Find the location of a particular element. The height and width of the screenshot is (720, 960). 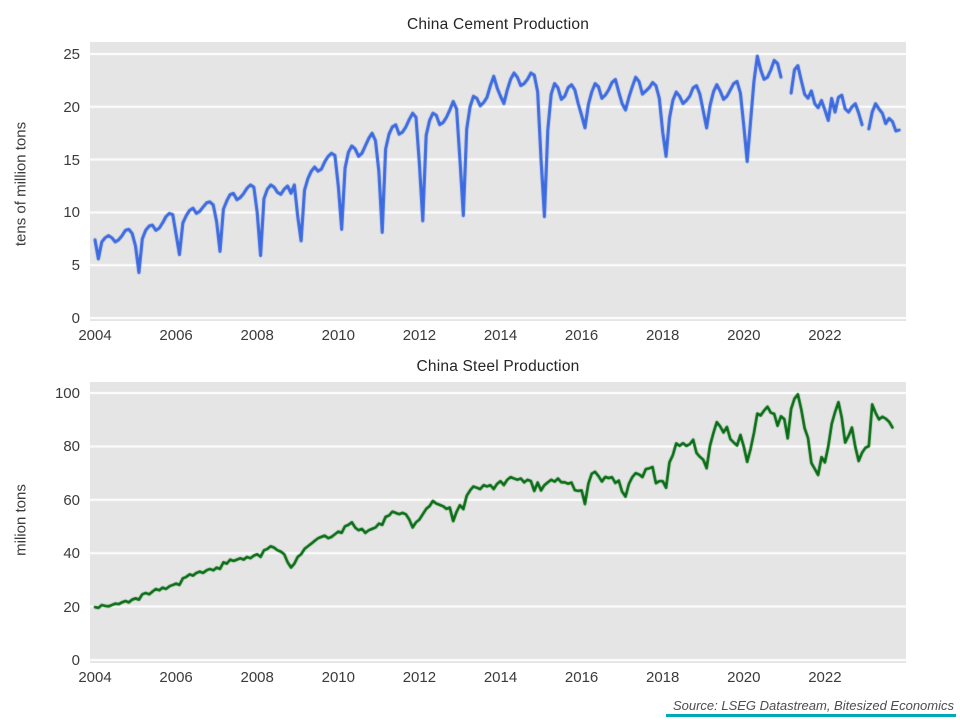

y-tick-label: 80 is located at coordinates (71, 447).